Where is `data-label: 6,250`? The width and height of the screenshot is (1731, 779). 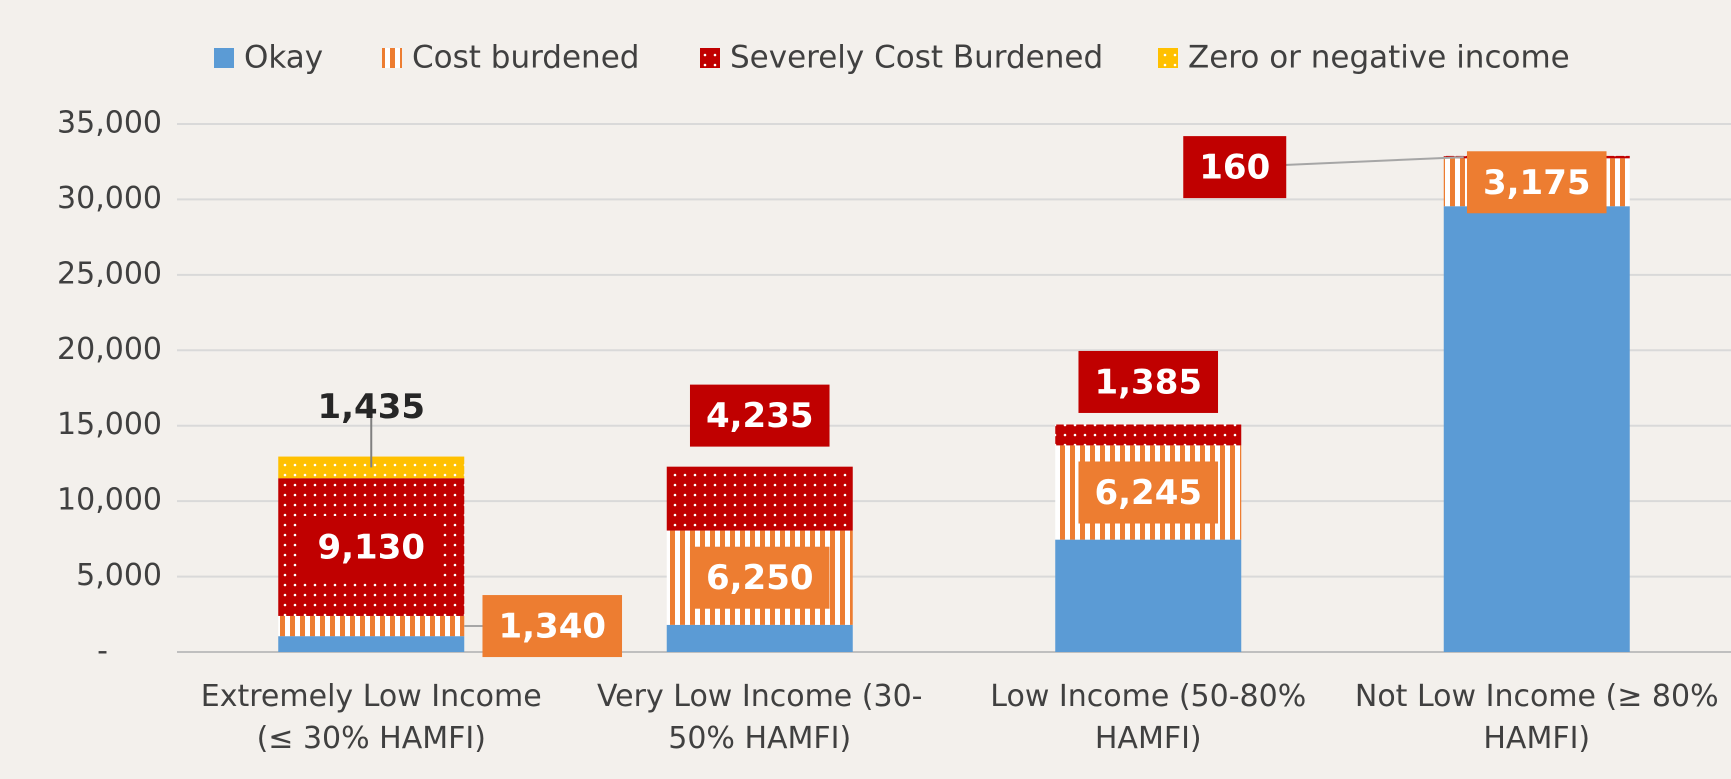 data-label: 6,250 is located at coordinates (760, 578).